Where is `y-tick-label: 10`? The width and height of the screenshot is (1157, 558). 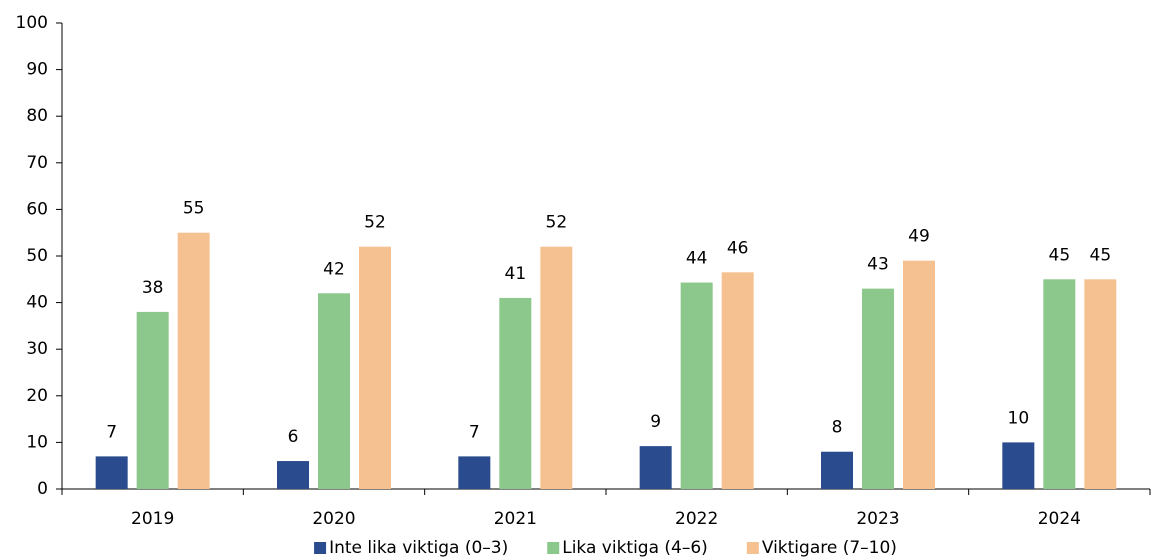
y-tick-label: 10 is located at coordinates (37, 442).